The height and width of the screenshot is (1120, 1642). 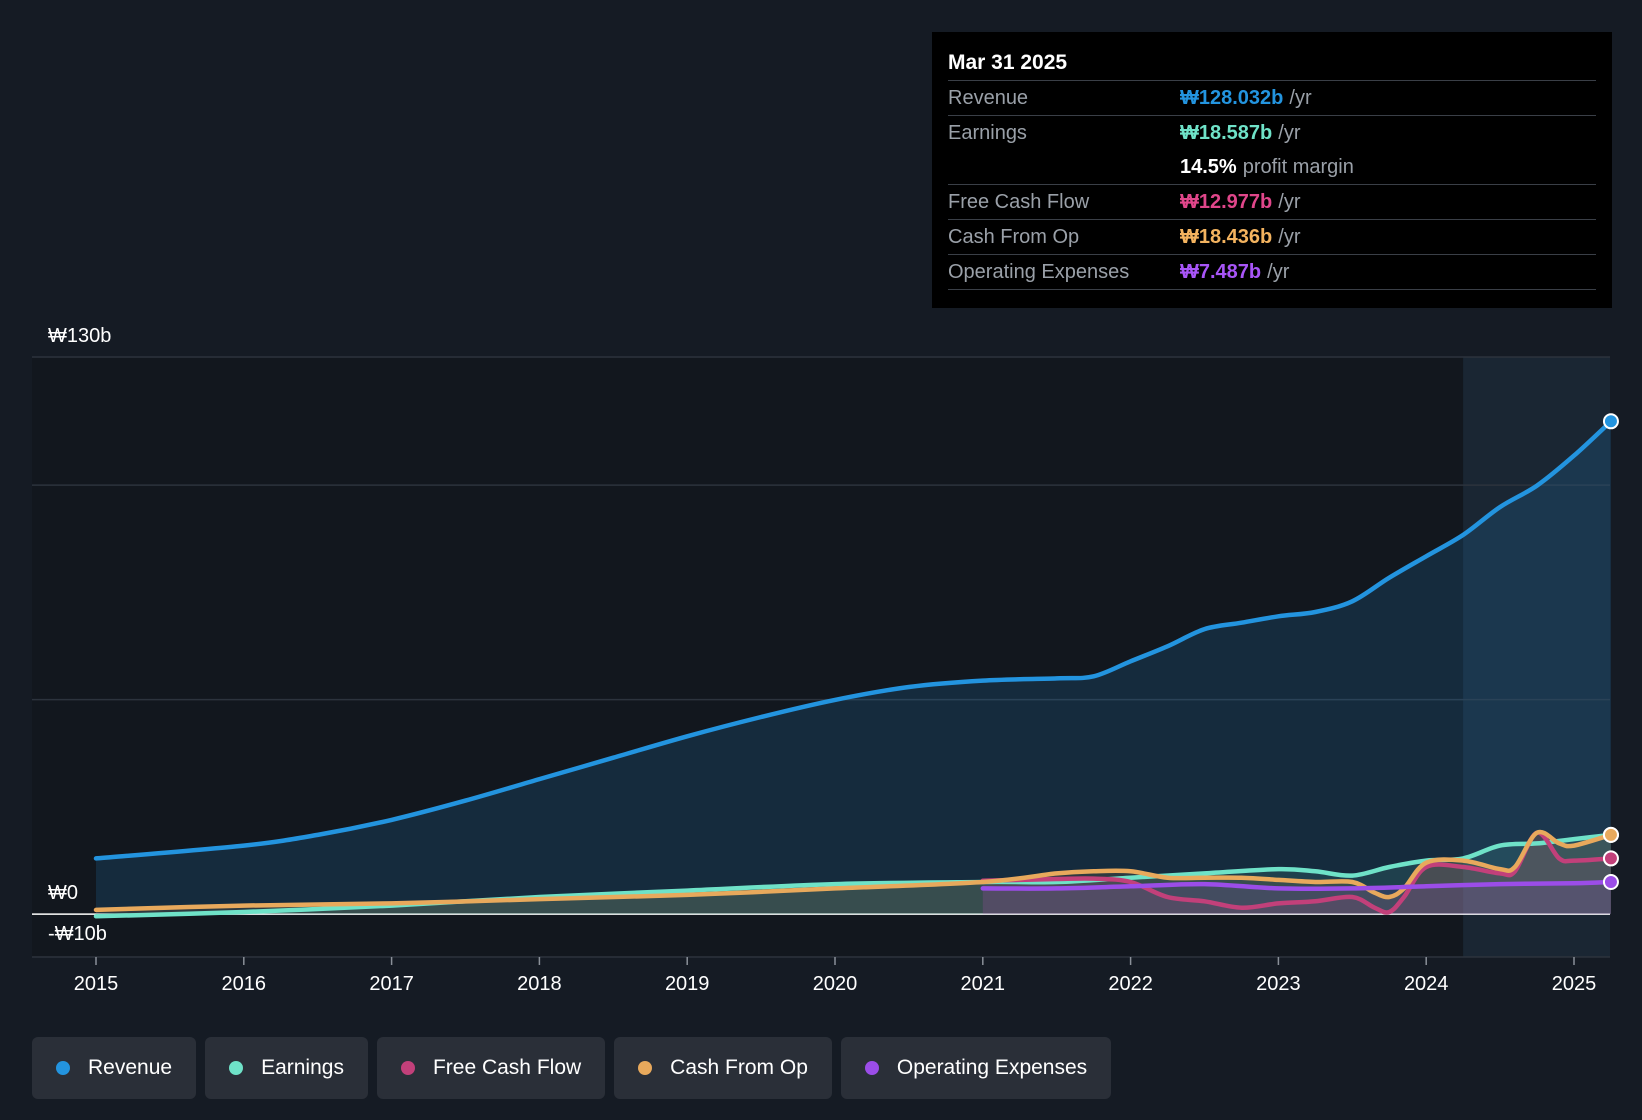 I want to click on tooltip-row-label: Earnings, so click(x=987, y=132).